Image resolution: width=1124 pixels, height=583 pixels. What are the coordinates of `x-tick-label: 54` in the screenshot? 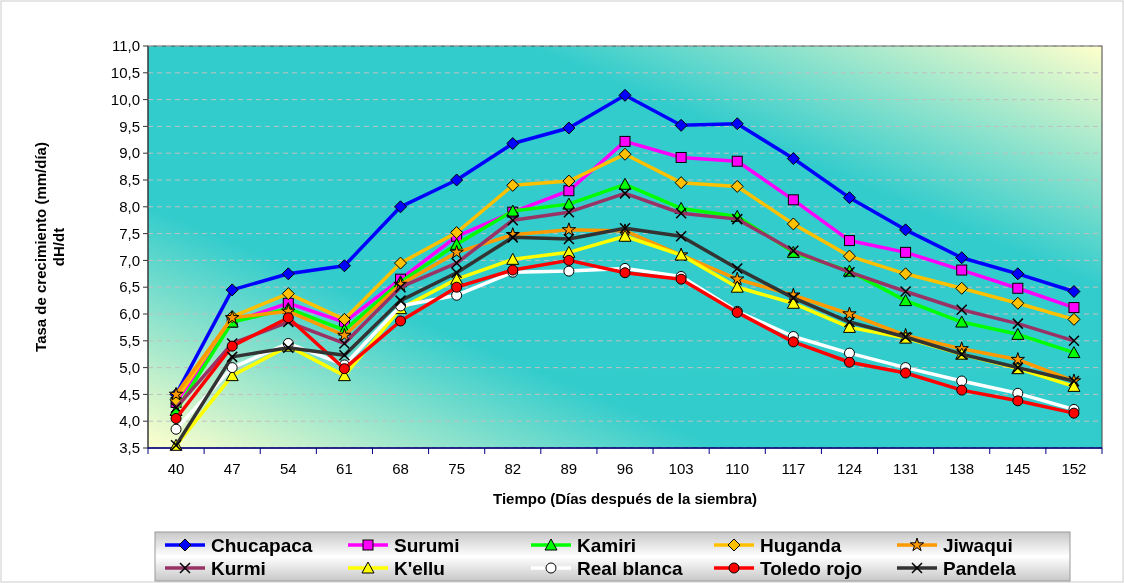 It's located at (288, 468).